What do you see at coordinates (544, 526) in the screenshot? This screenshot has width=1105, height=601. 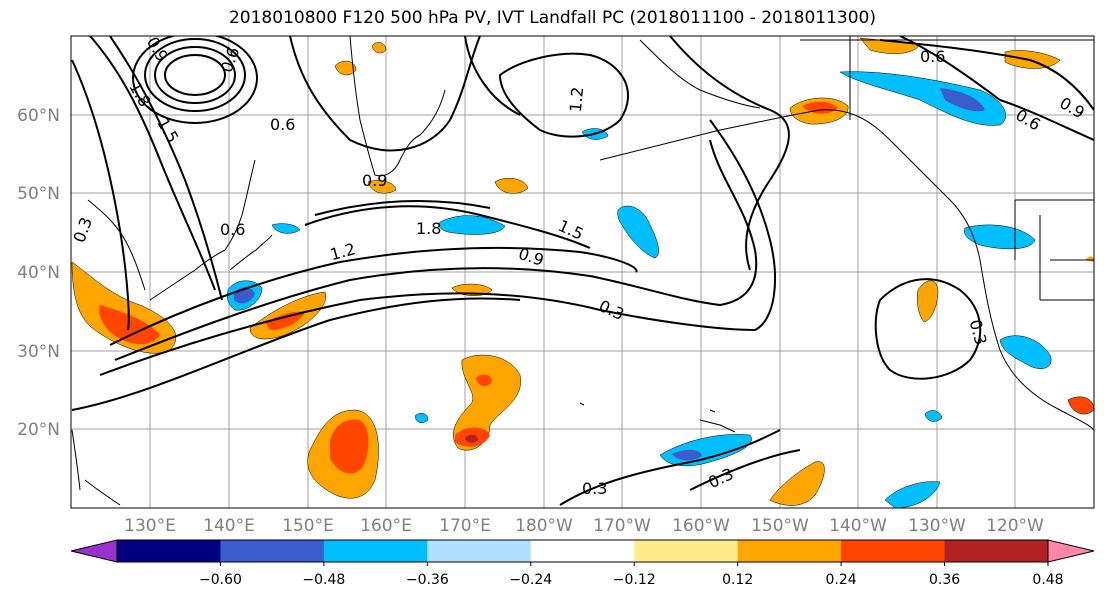 I see `lon-label: 180°W` at bounding box center [544, 526].